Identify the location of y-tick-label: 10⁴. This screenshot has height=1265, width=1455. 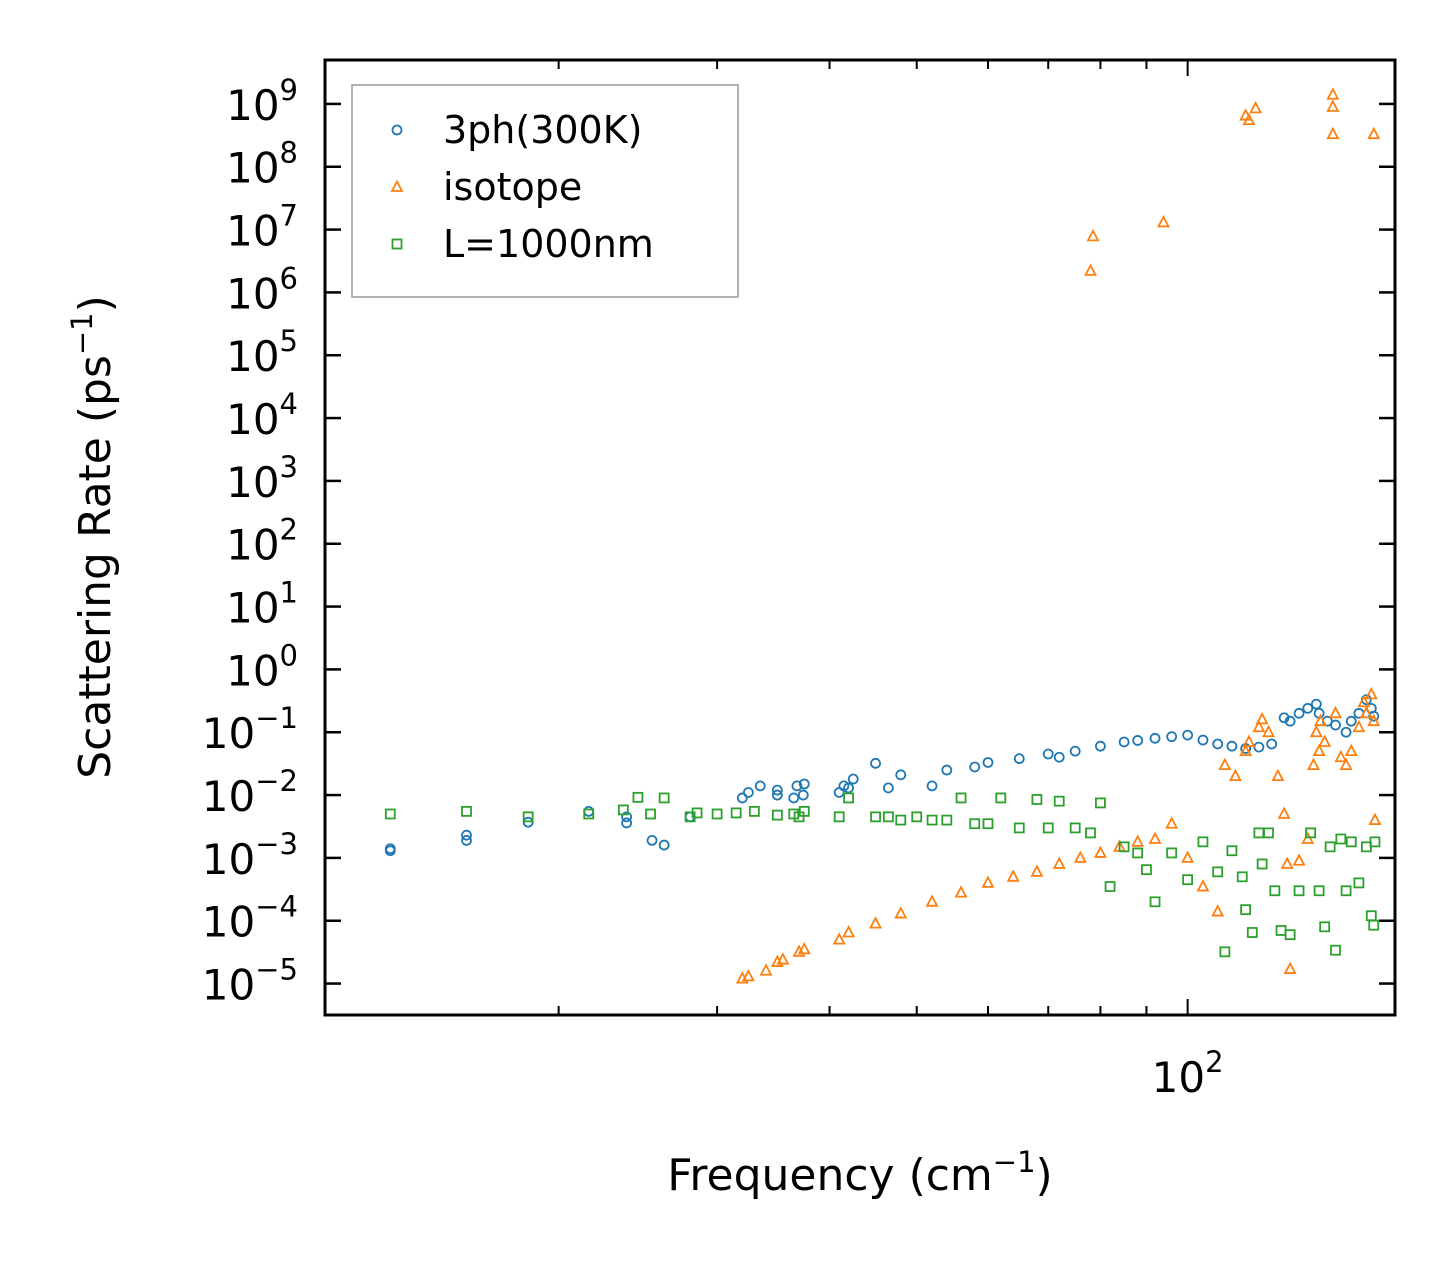
(262, 415).